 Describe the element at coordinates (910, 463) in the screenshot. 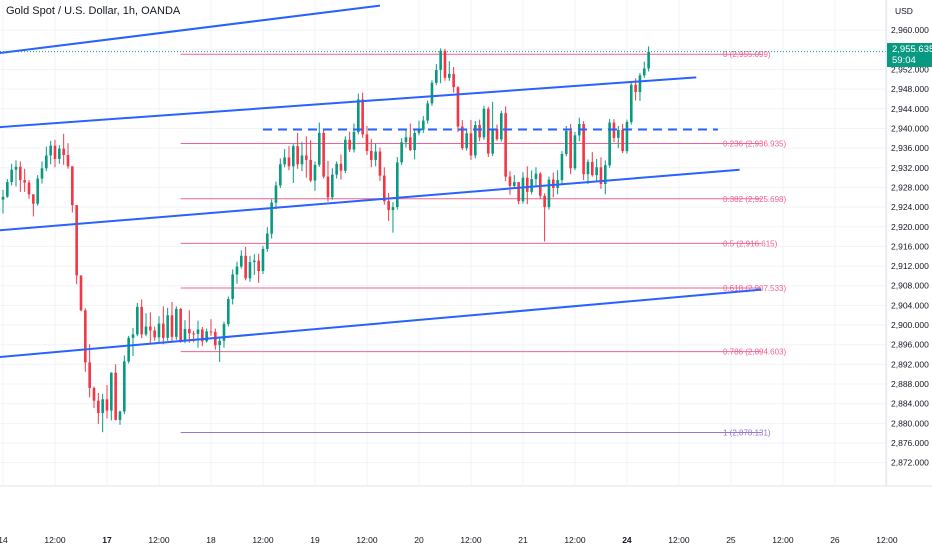

I see `price-tick-label: 2,872.000` at that location.